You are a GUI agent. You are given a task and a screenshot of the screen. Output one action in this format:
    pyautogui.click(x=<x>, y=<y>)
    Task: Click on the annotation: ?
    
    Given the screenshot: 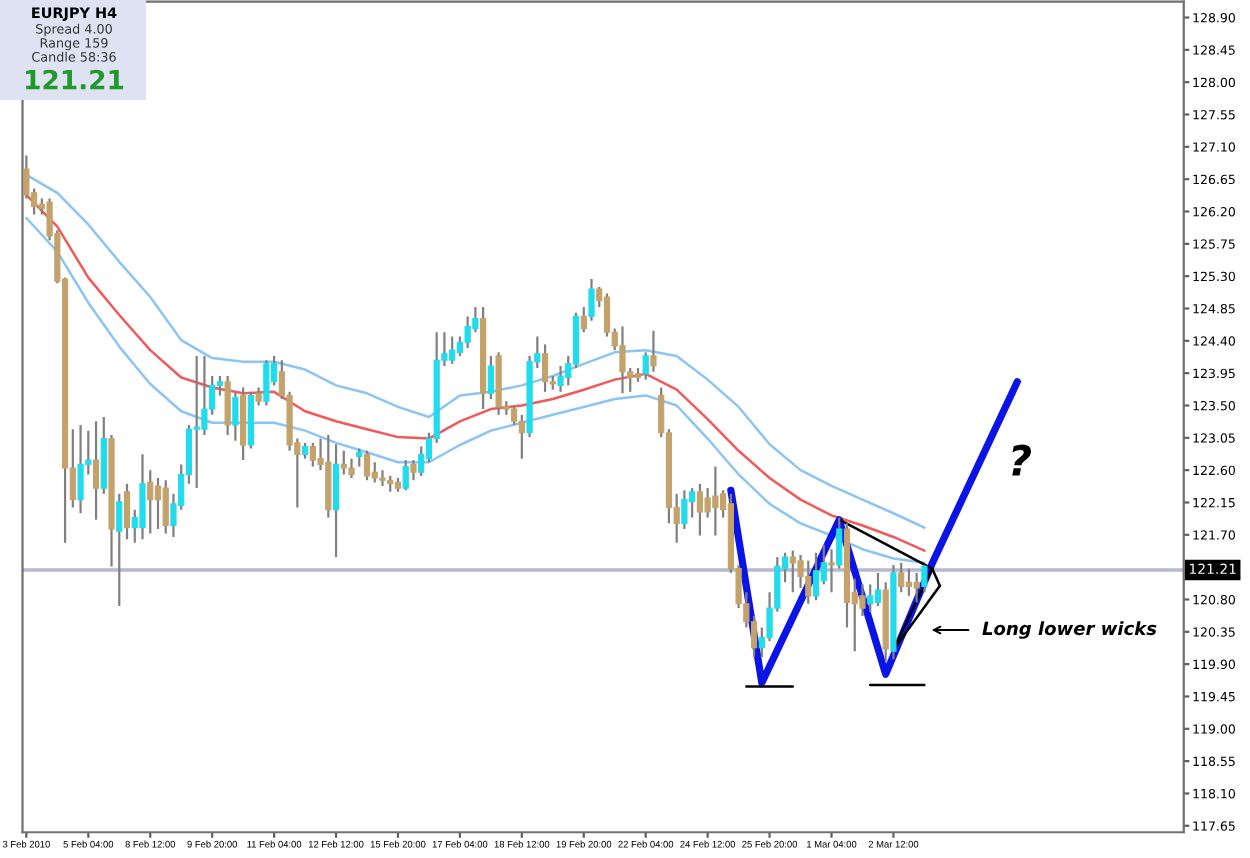 What is the action you would take?
    pyautogui.click(x=1022, y=460)
    